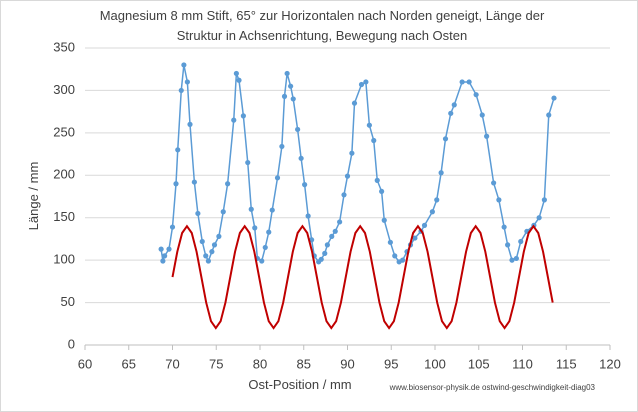  I want to click on y-tick-label: 200, so click(64, 174).